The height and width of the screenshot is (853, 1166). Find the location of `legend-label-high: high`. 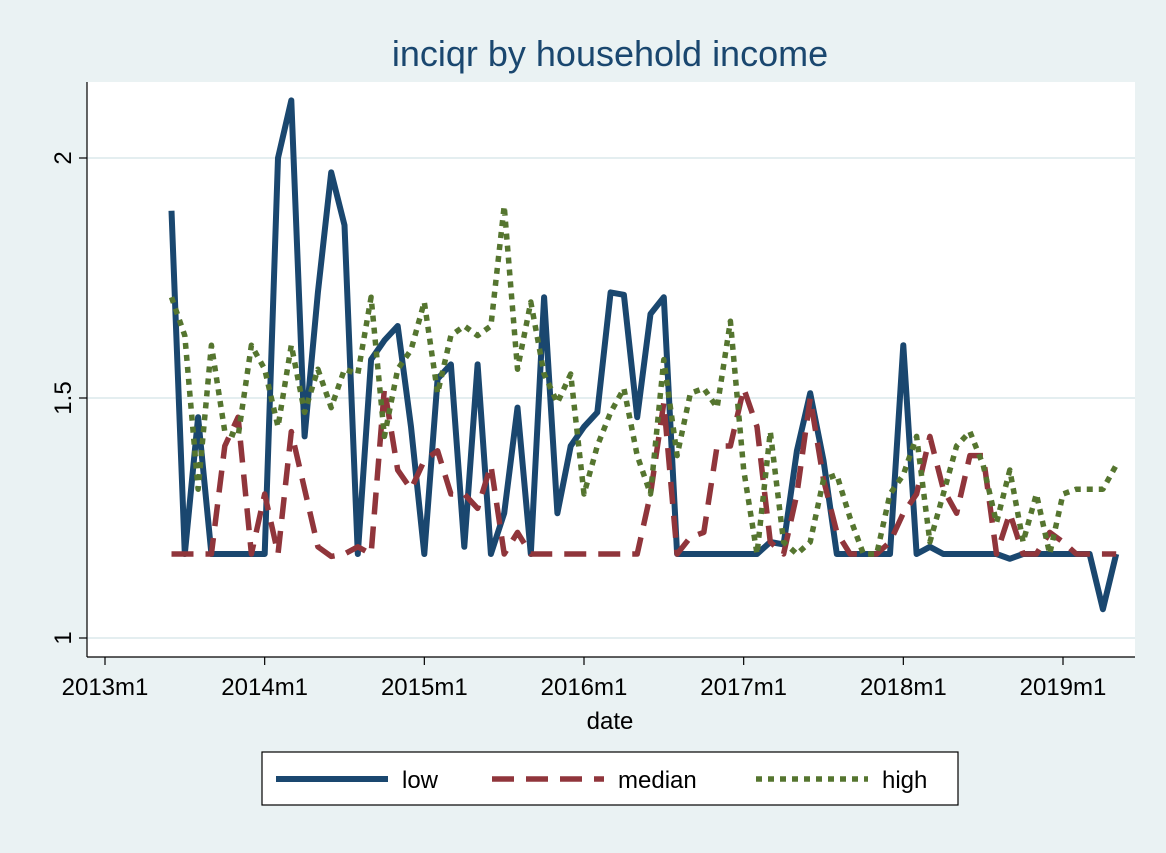

legend-label-high: high is located at coordinates (904, 780).